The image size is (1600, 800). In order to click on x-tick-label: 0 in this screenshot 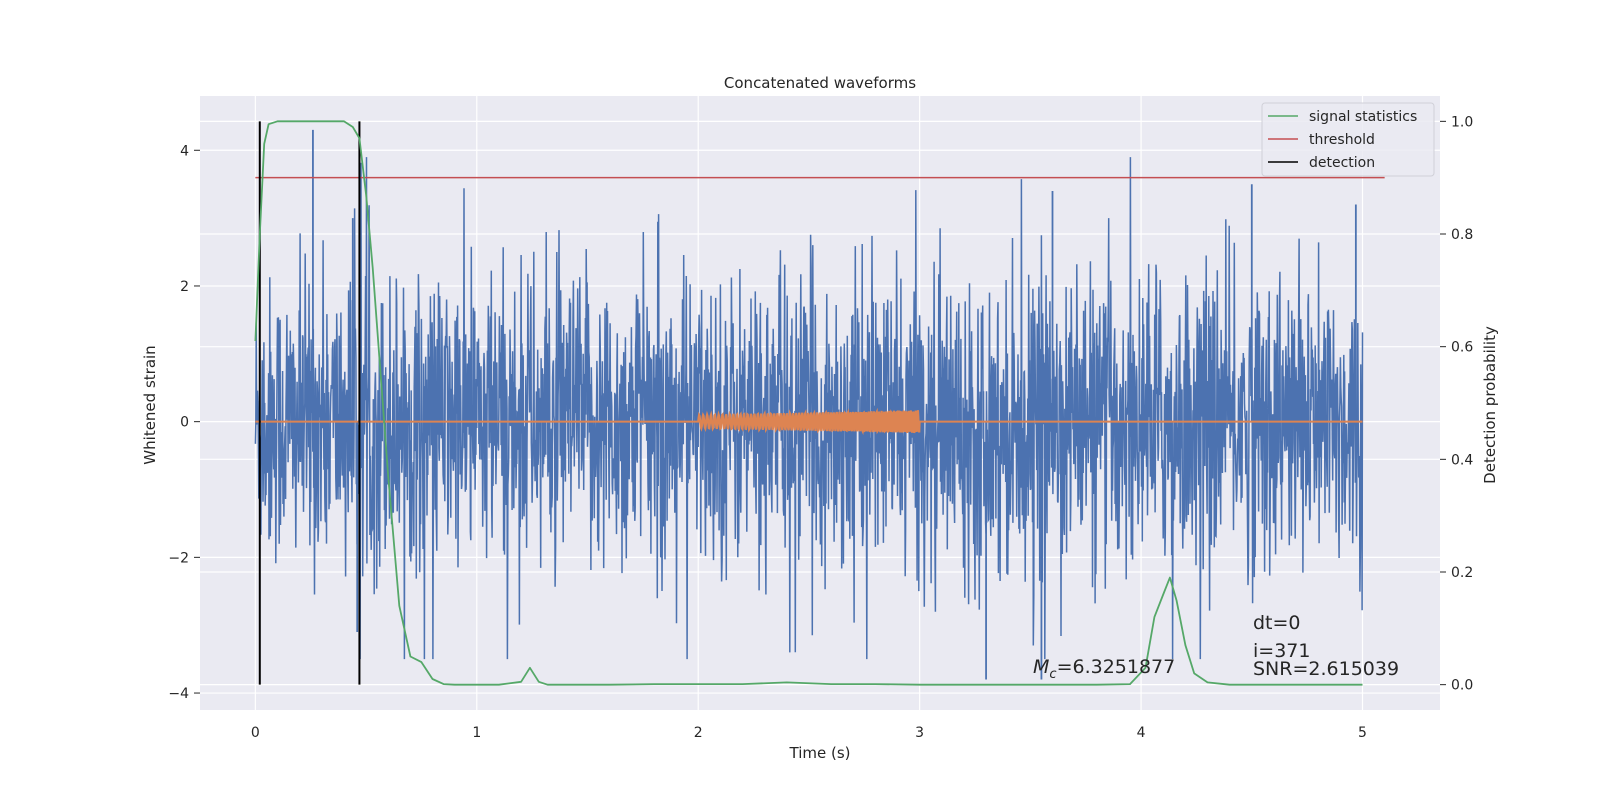, I will do `click(255, 733)`.